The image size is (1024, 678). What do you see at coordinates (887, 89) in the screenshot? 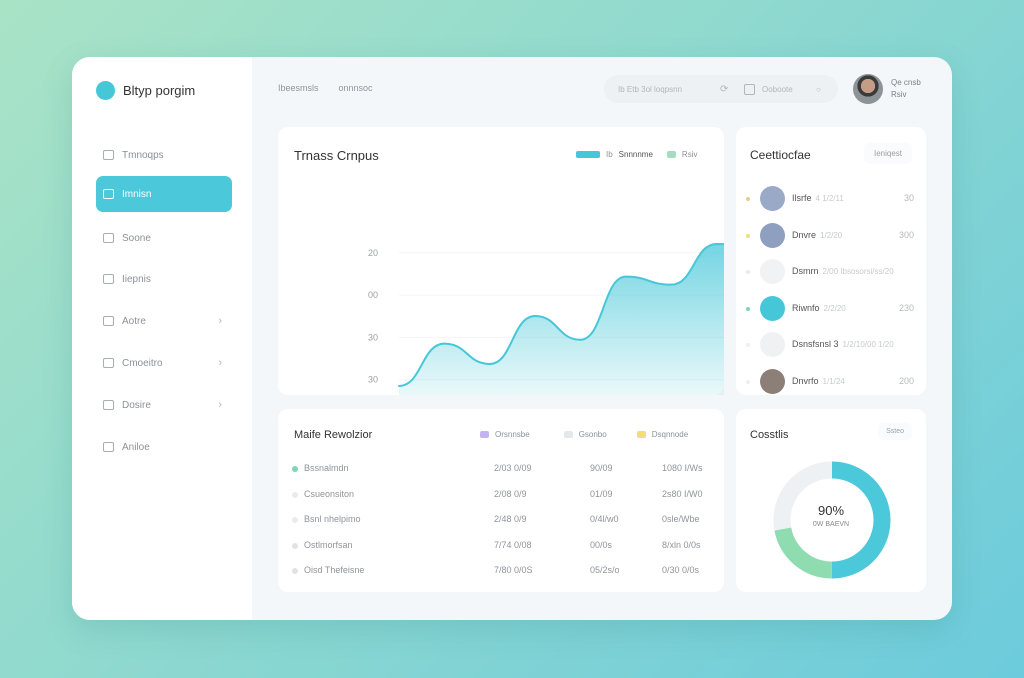
I see `user-menu: Qe cnsb Rsiv` at bounding box center [887, 89].